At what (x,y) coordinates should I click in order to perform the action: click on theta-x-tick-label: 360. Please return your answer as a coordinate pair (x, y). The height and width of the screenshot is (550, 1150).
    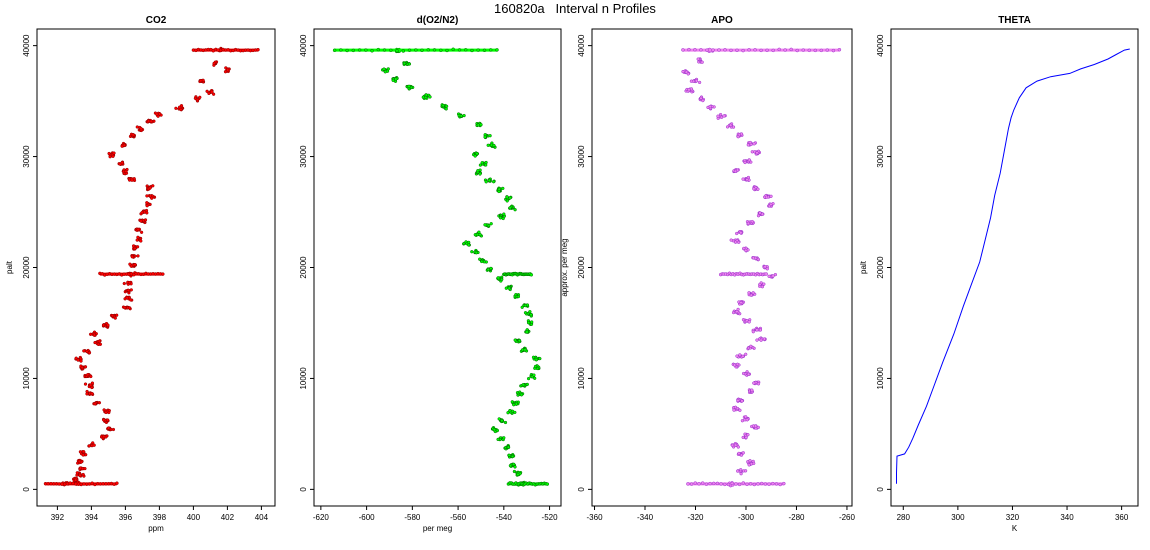
    Looking at the image, I should click on (1122, 517).